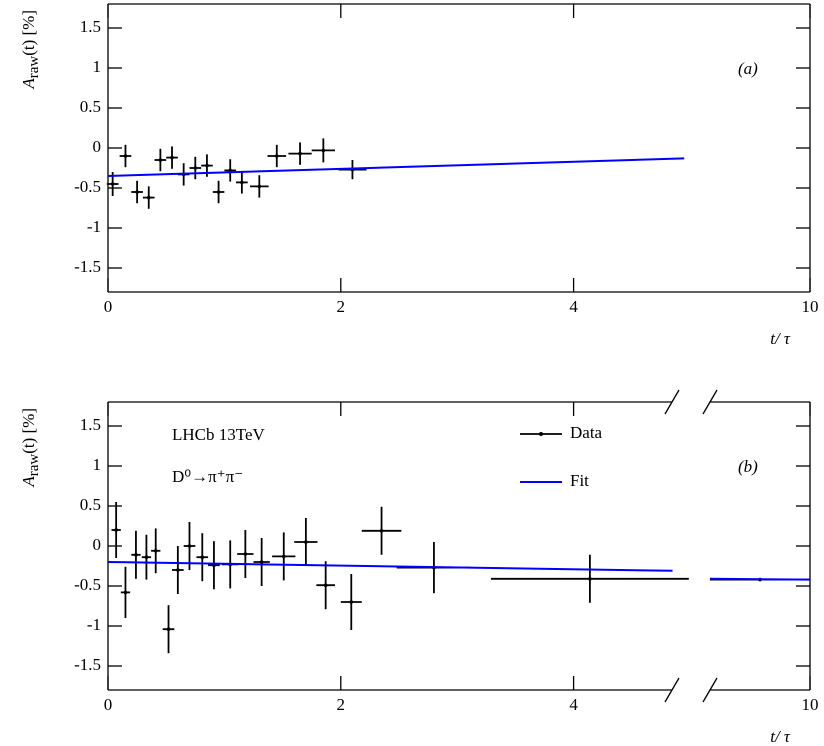 The image size is (824, 746). What do you see at coordinates (748, 68) in the screenshot?
I see `panel-label: (a)` at bounding box center [748, 68].